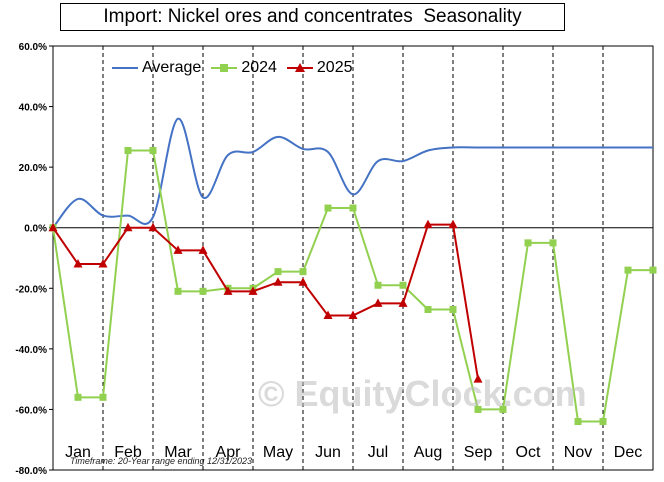  What do you see at coordinates (578, 452) in the screenshot?
I see `month-label: Nov` at bounding box center [578, 452].